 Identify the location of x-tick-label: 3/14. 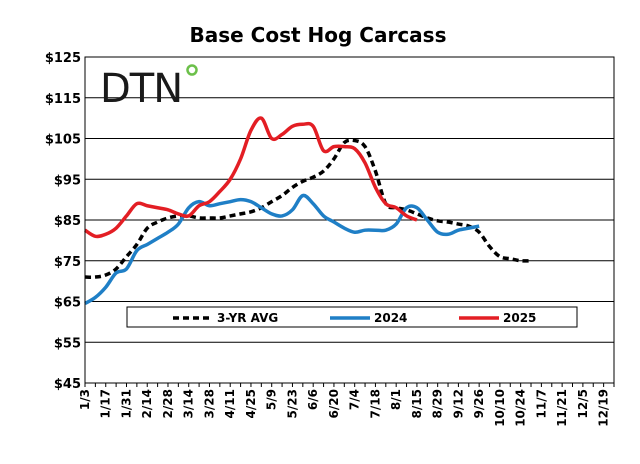
(189, 403).